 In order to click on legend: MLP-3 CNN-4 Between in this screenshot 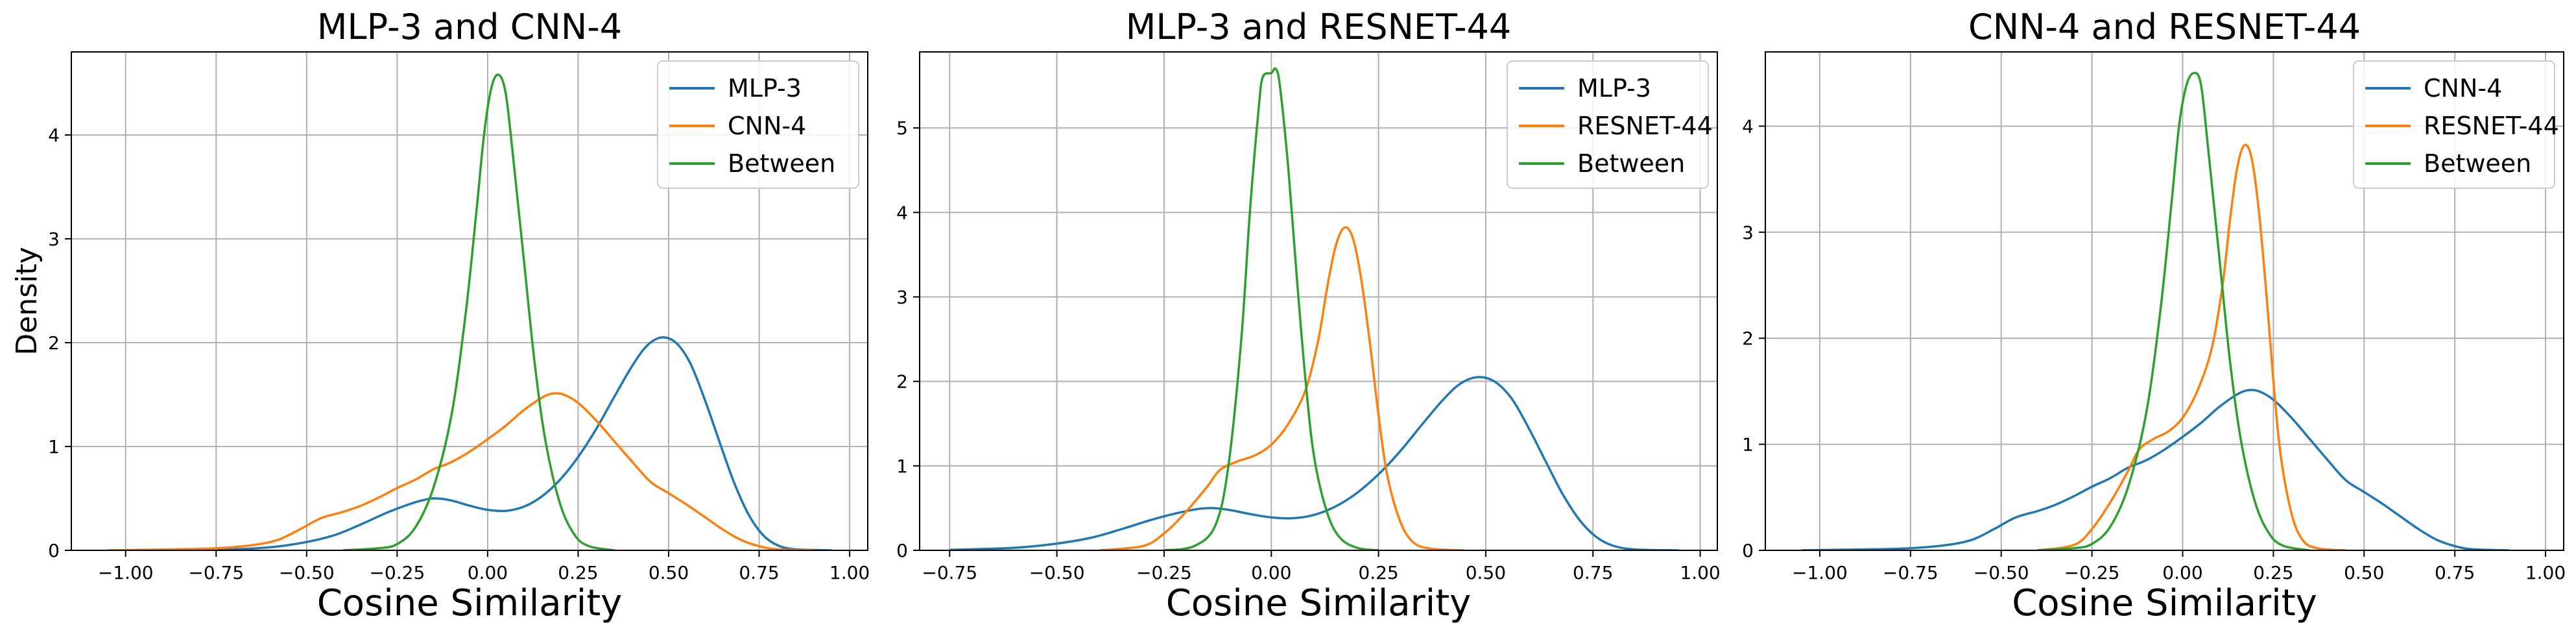, I will do `click(758, 124)`.